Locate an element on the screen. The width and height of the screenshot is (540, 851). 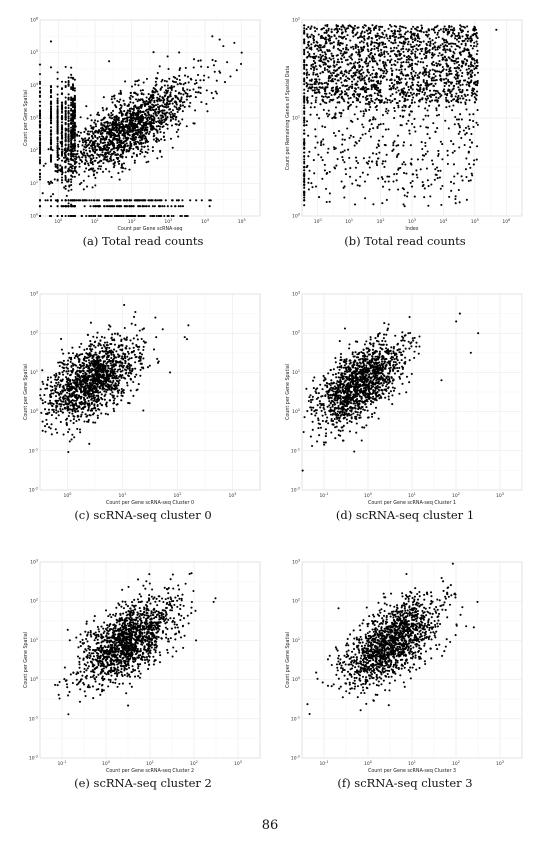
y-tick-label: 10⁰ is located at coordinates (34, 411).